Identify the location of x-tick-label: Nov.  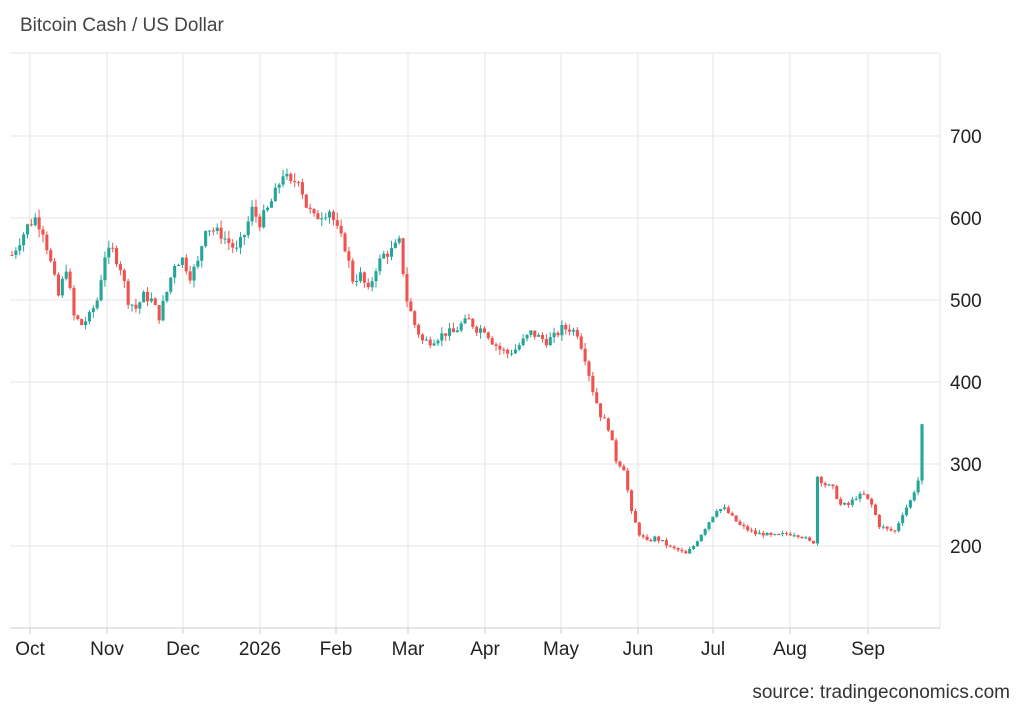
(107, 649).